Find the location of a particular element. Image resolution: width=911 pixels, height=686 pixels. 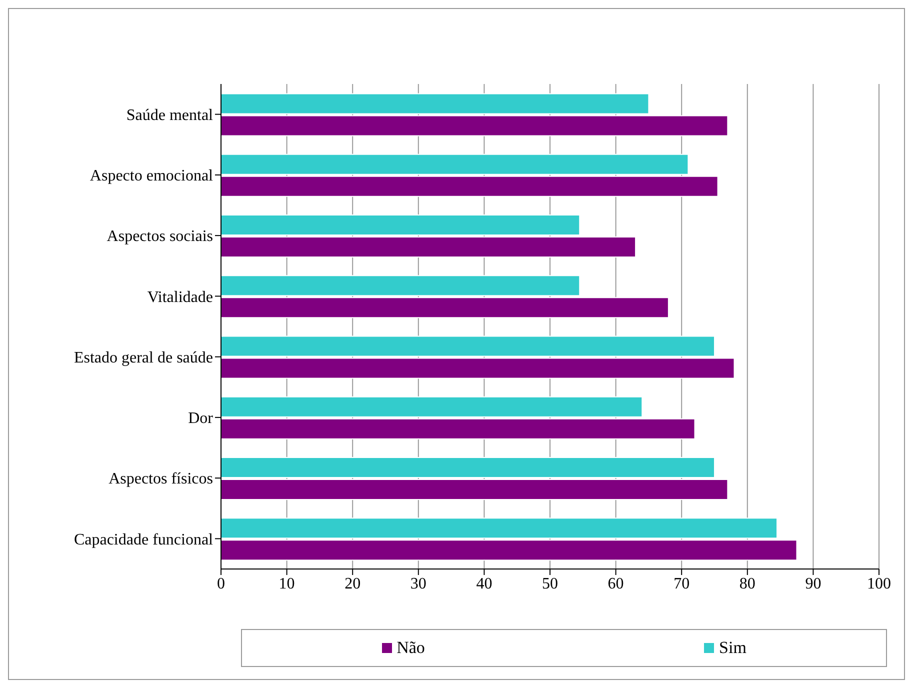

x-tick-label: 90 is located at coordinates (813, 583).